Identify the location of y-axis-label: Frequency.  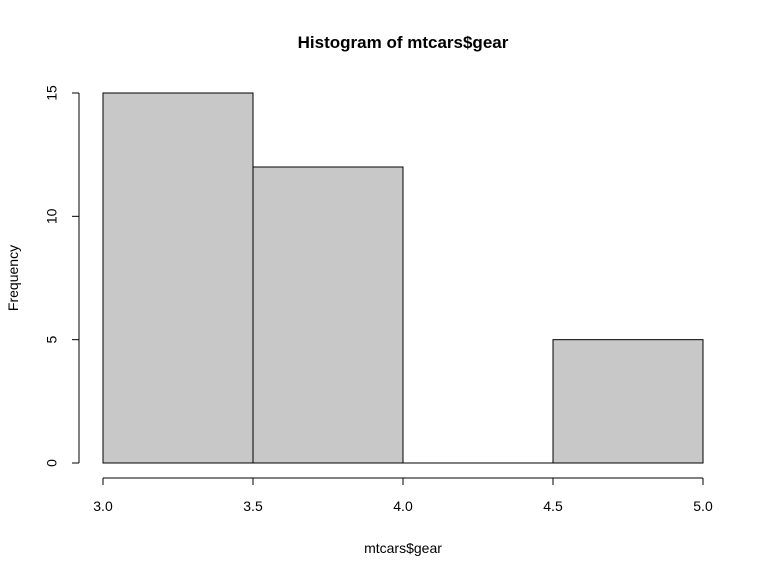
(13, 278).